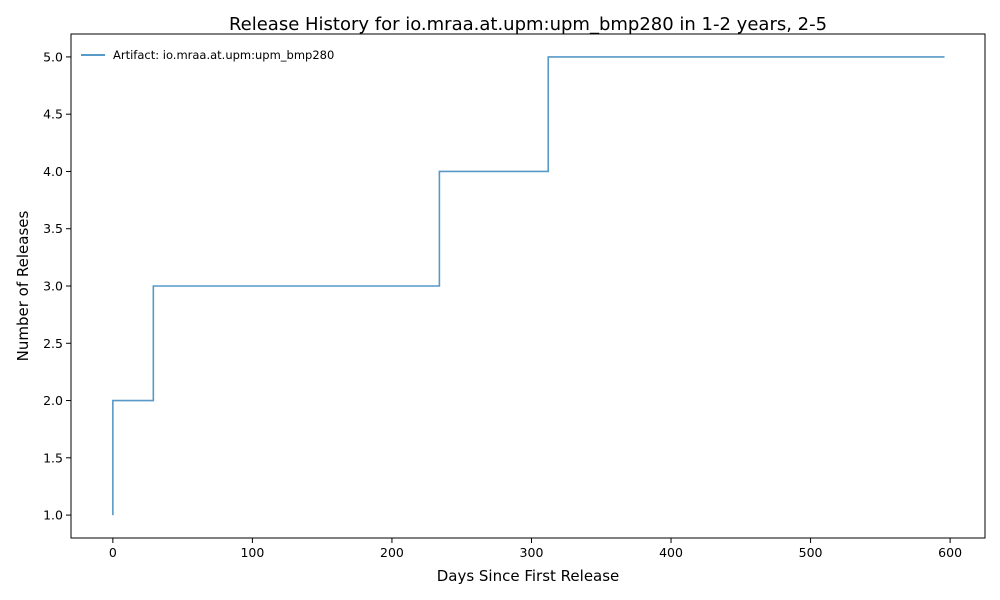 This screenshot has height=600, width=1000. What do you see at coordinates (53, 400) in the screenshot?
I see `y-tick-label: 2.0` at bounding box center [53, 400].